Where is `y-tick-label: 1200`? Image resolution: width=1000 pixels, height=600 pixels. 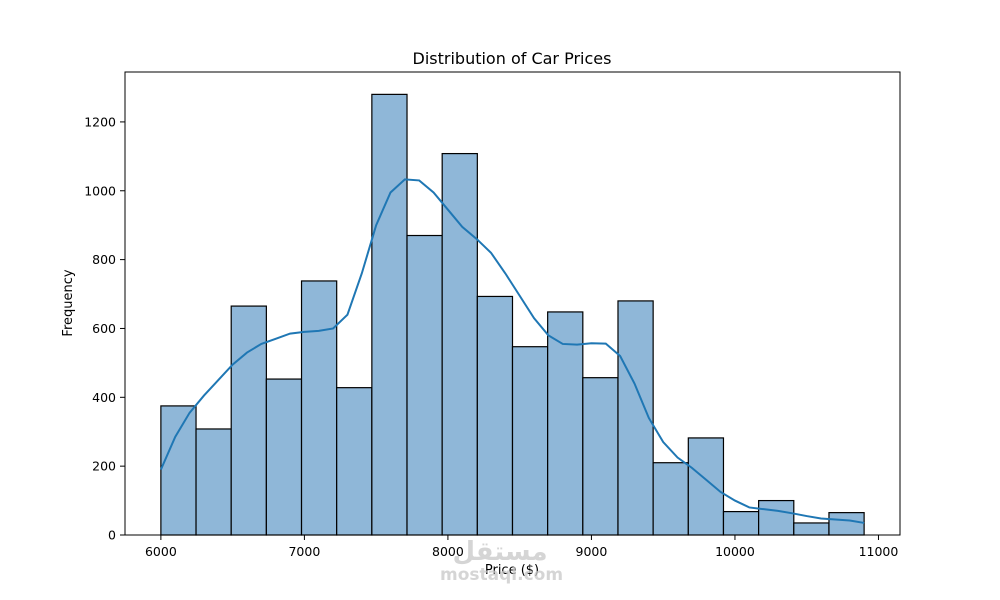
y-tick-label: 1200 is located at coordinates (100, 121).